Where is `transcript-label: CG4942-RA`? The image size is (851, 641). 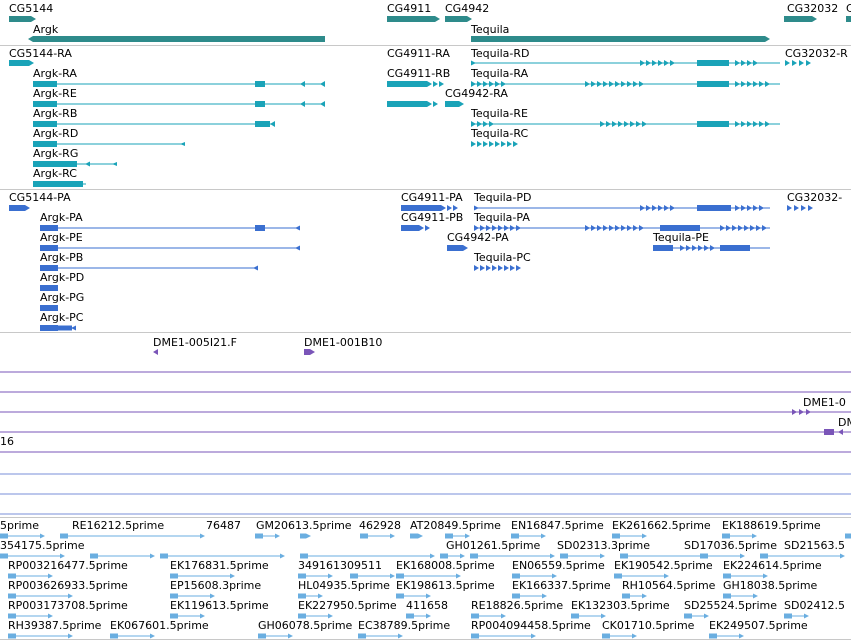
transcript-label: CG4942-RA is located at coordinates (476, 93).